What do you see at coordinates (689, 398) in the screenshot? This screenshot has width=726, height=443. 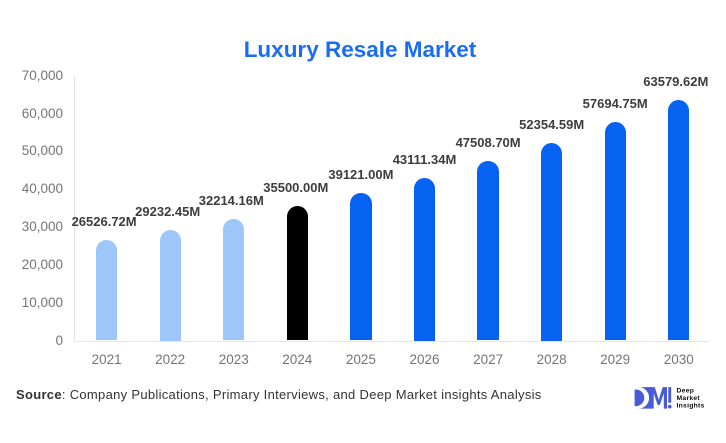 I see `svg-text: Market` at bounding box center [689, 398].